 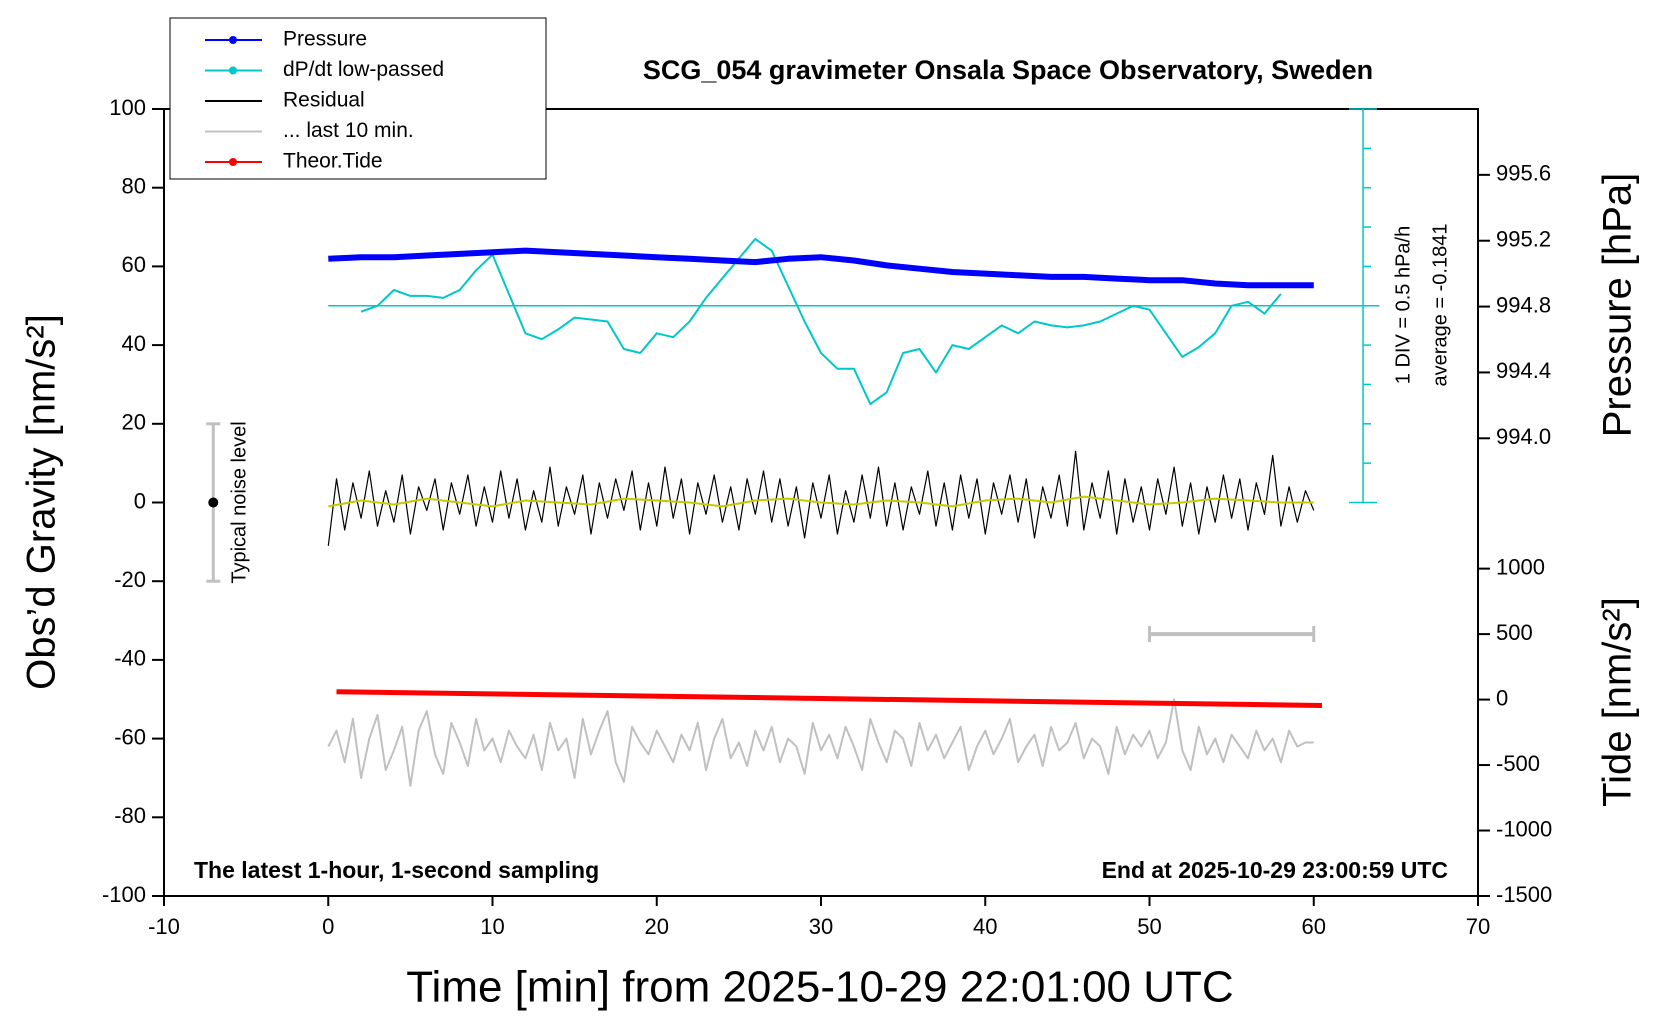 What do you see at coordinates (1478, 926) in the screenshot?
I see `x-tick-label: 70` at bounding box center [1478, 926].